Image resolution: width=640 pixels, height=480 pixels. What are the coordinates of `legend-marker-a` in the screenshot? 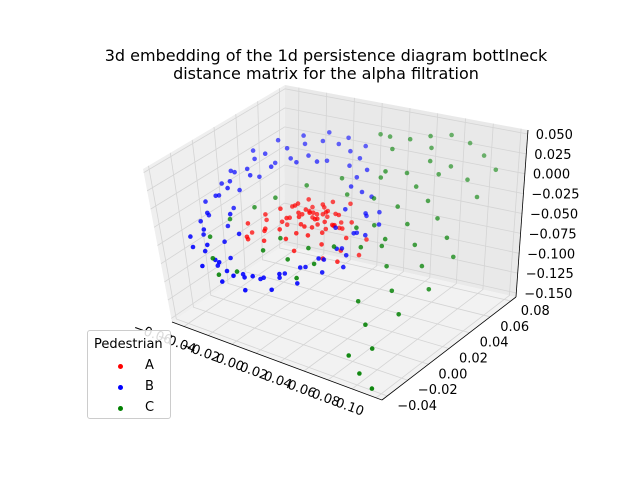 It's located at (120, 366).